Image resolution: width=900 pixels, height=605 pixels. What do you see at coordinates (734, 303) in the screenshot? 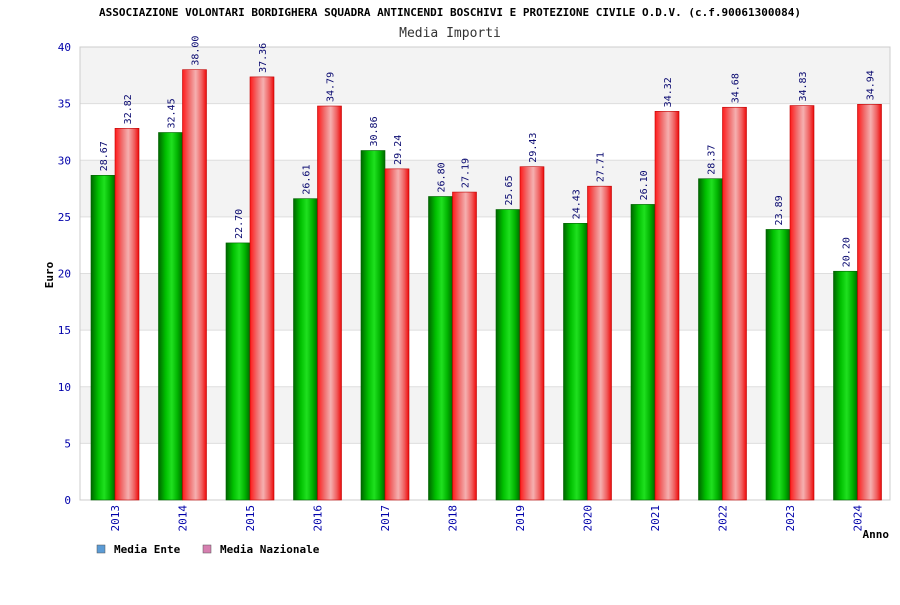
I see `bar-media-nazionale-2022` at bounding box center [734, 303].